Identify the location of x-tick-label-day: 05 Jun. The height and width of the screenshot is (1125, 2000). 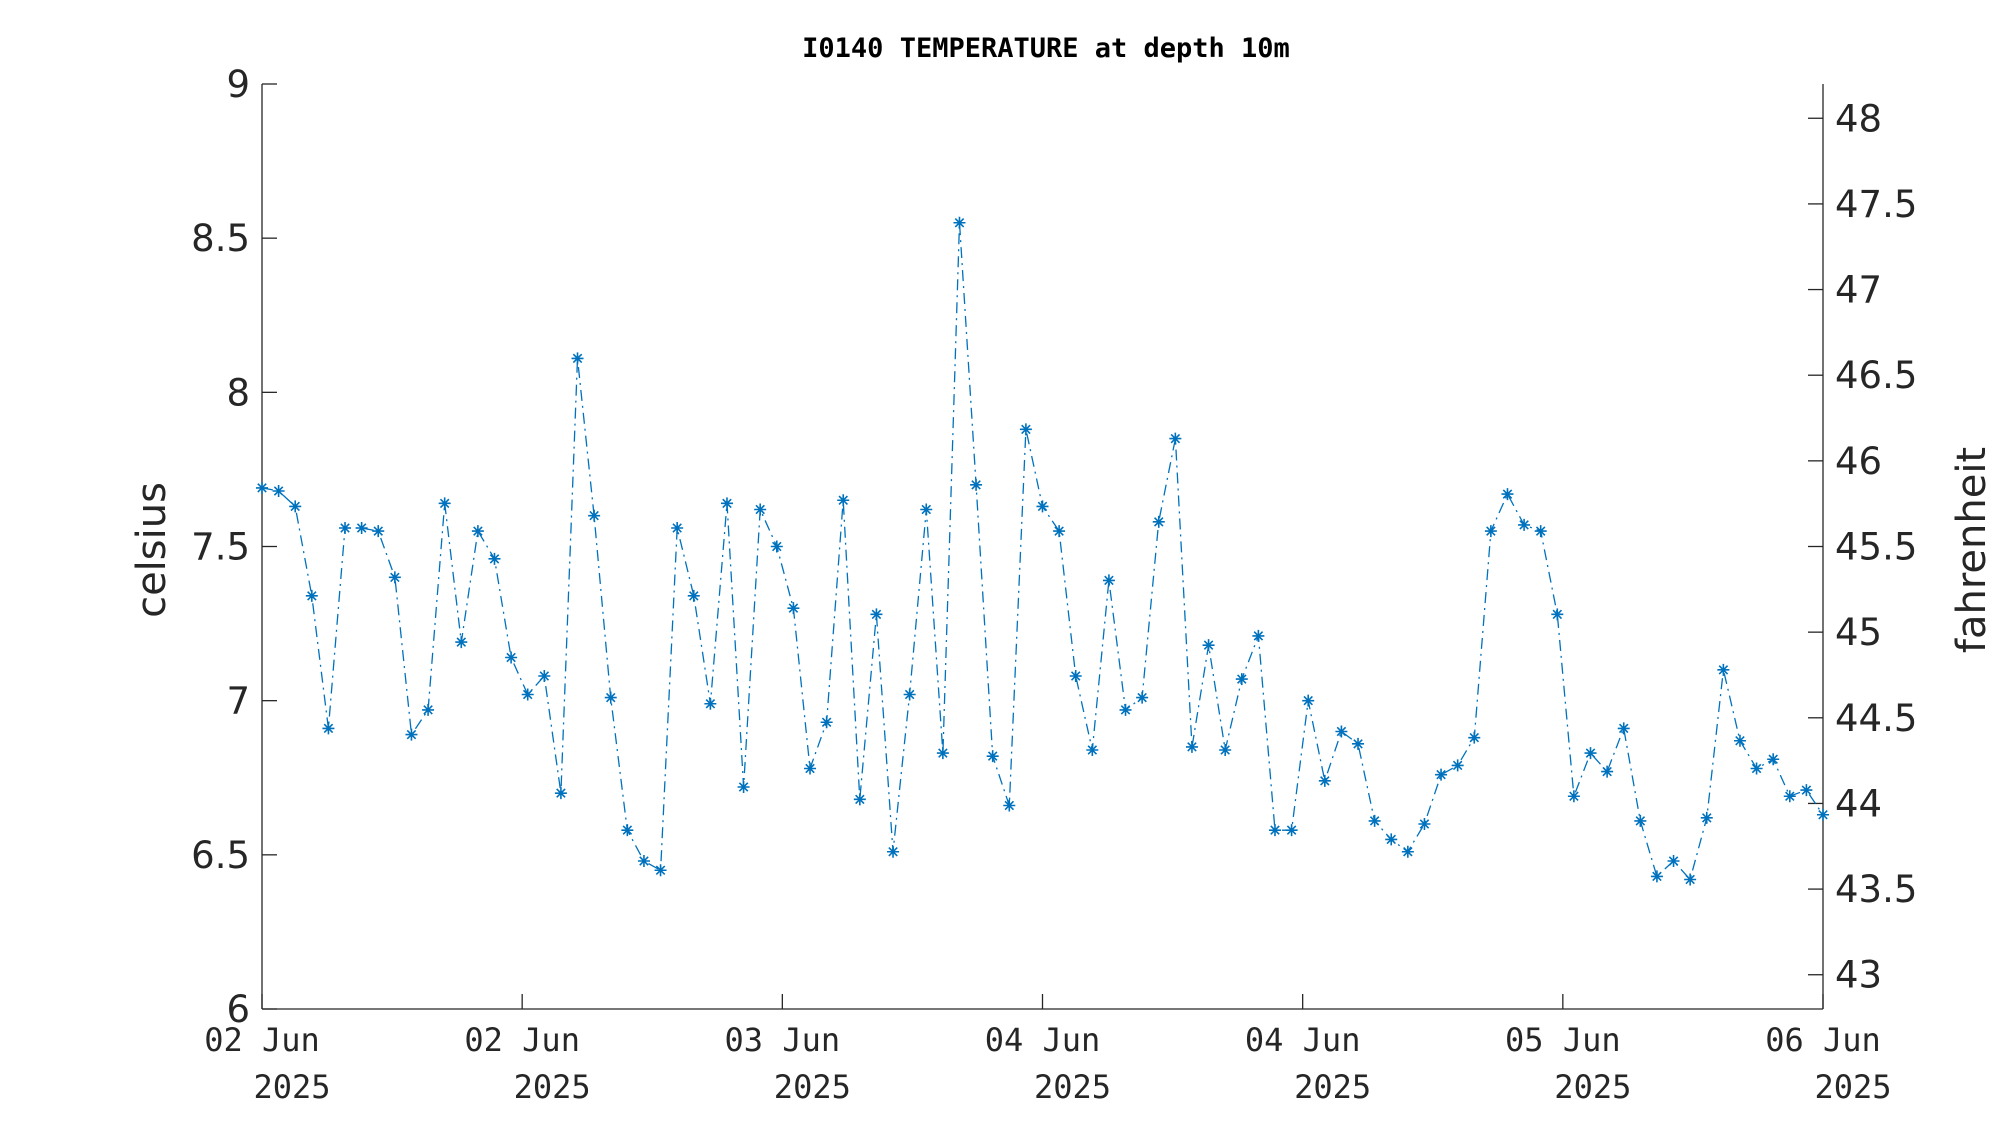
(1563, 1040).